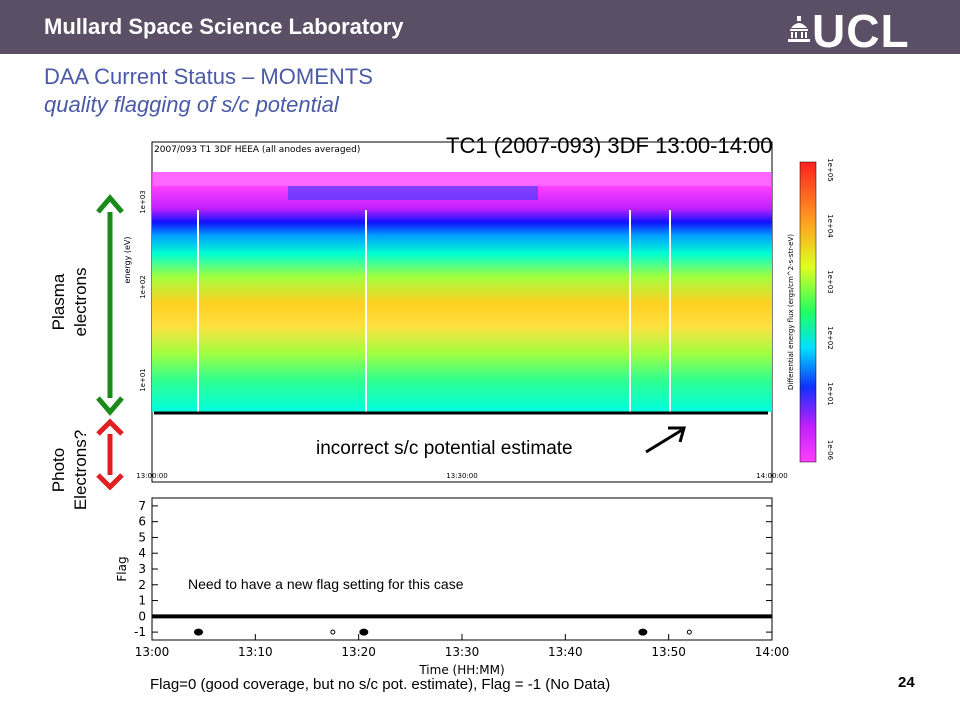 This screenshot has height=720, width=960. Describe the element at coordinates (142, 506) in the screenshot. I see `flag-ytick-label: 7` at that location.